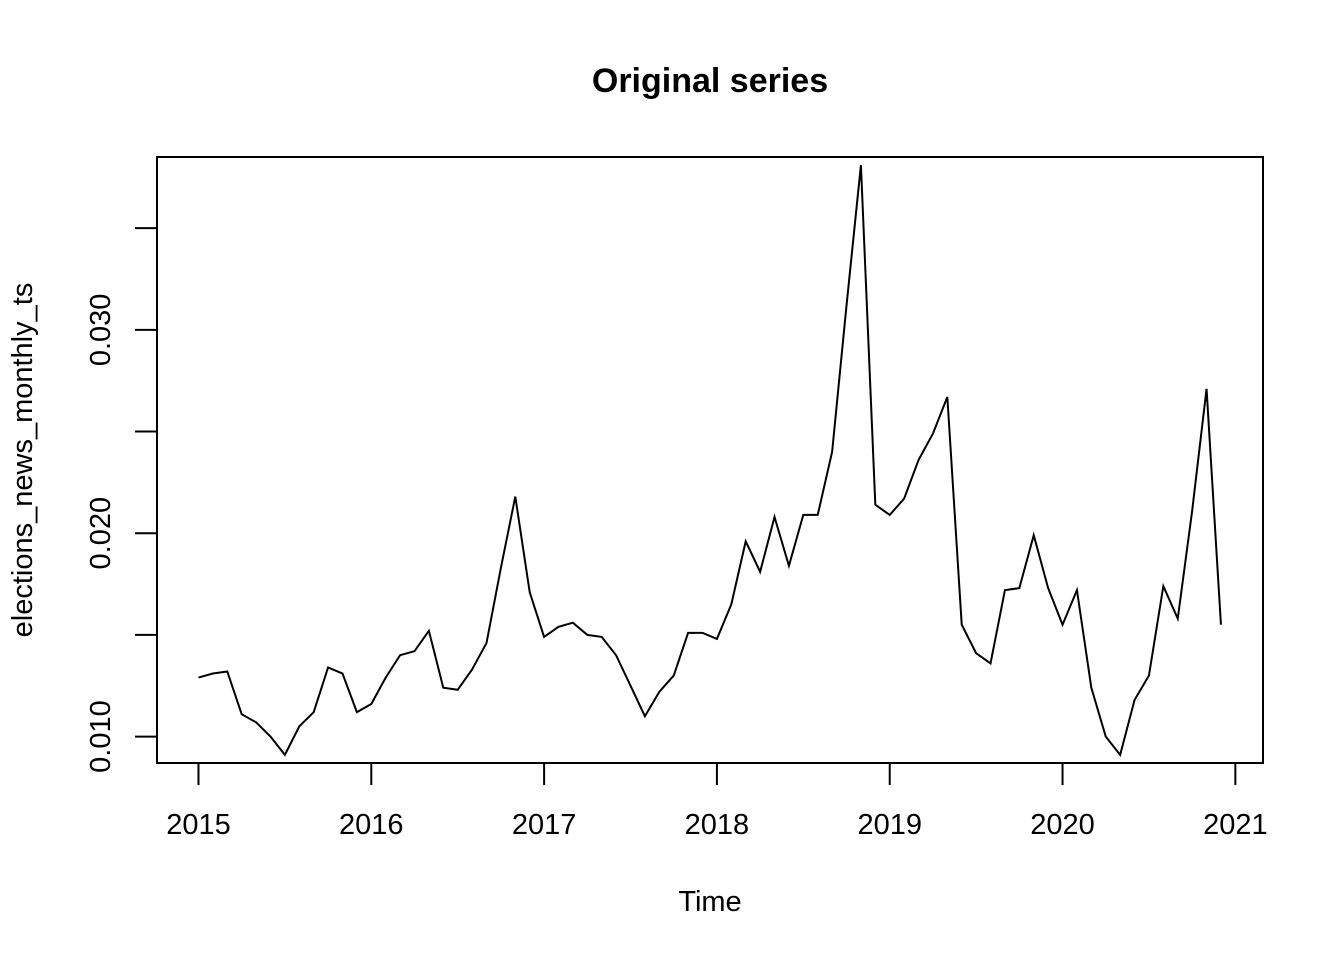 Image resolution: width=1344 pixels, height=960 pixels. I want to click on x-tick-label: 2021, so click(1235, 825).